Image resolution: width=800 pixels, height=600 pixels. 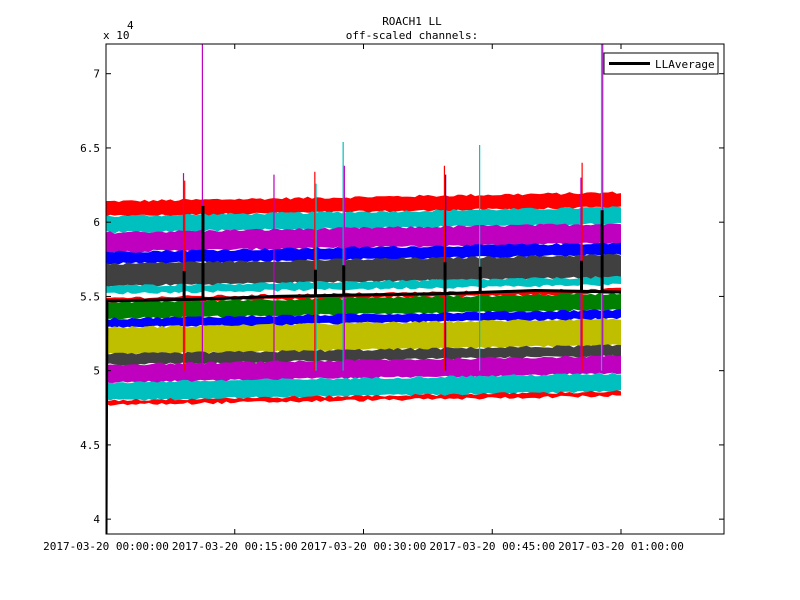 I want to click on y-multiplier-base: x 10, so click(x=116, y=35).